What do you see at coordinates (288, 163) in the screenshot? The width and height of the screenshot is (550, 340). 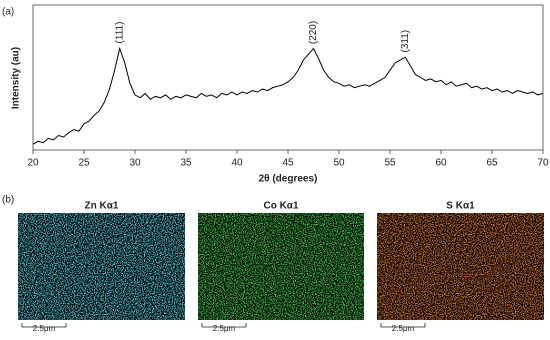 I see `x-tick-label: 45` at bounding box center [288, 163].